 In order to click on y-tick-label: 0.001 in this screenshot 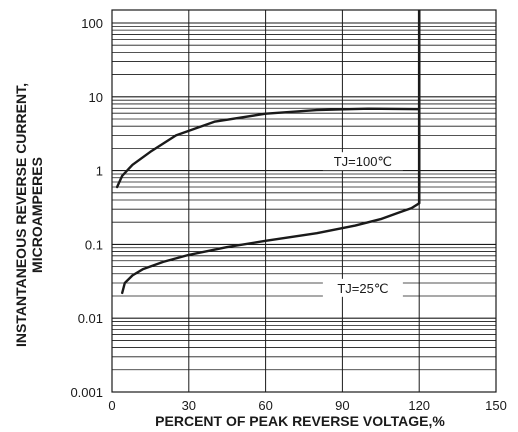, I will do `click(86, 392)`.